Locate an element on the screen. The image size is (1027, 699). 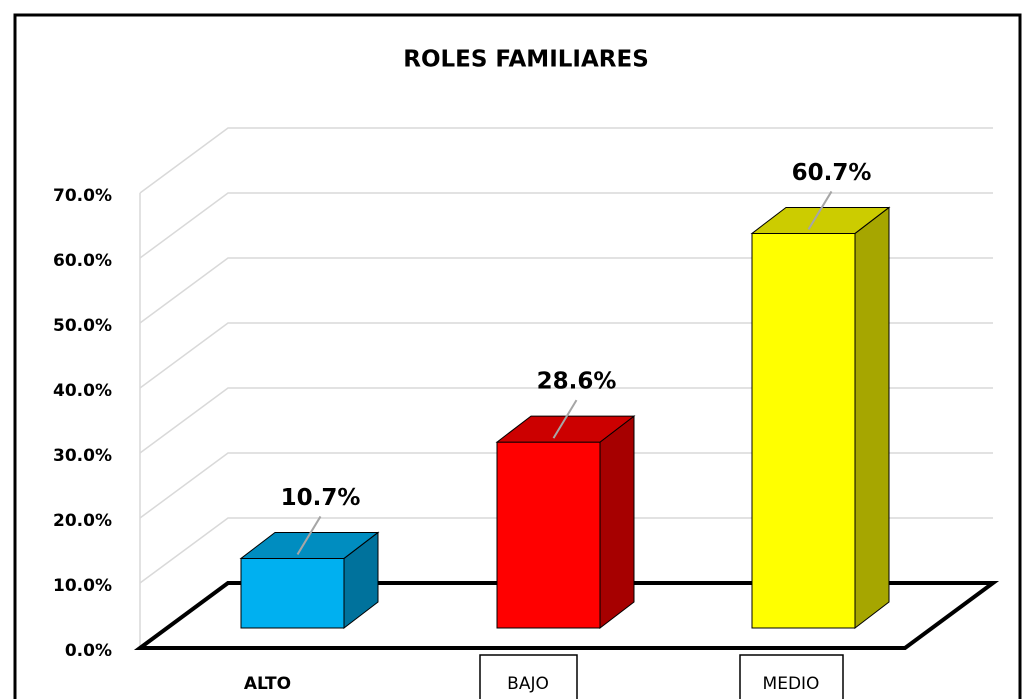
y-tick-label: 40.0% is located at coordinates (82, 391).